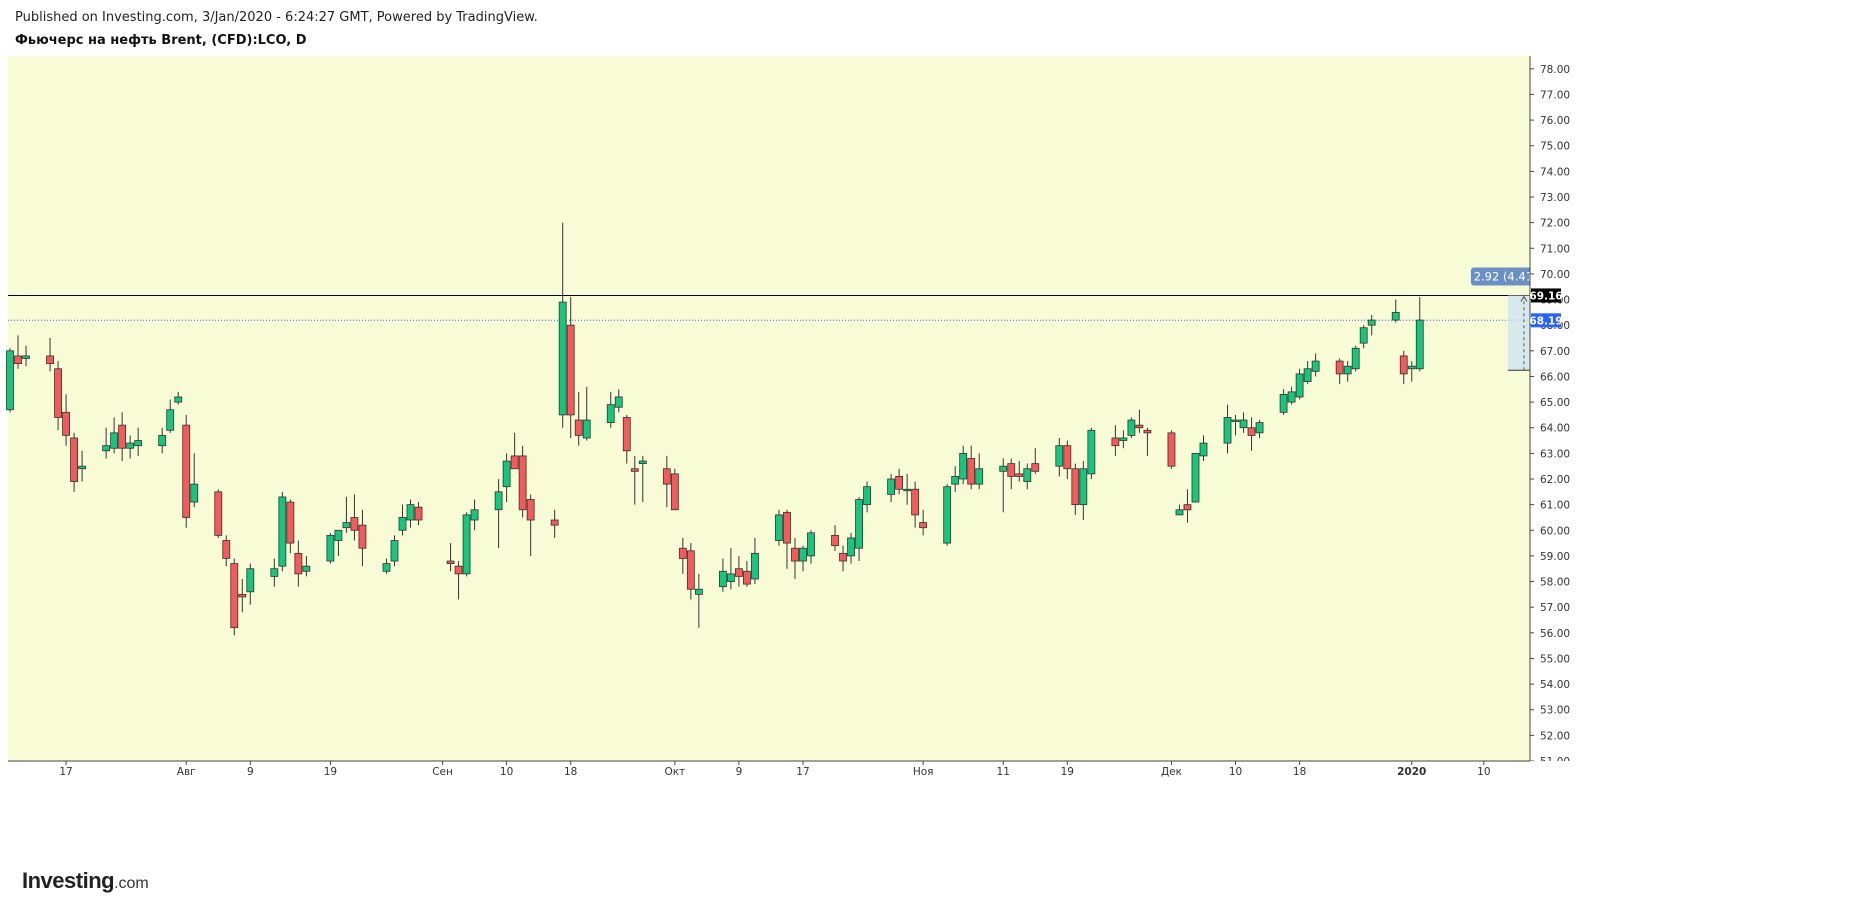  I want to click on price-tick-label: 54.00, so click(1555, 685).